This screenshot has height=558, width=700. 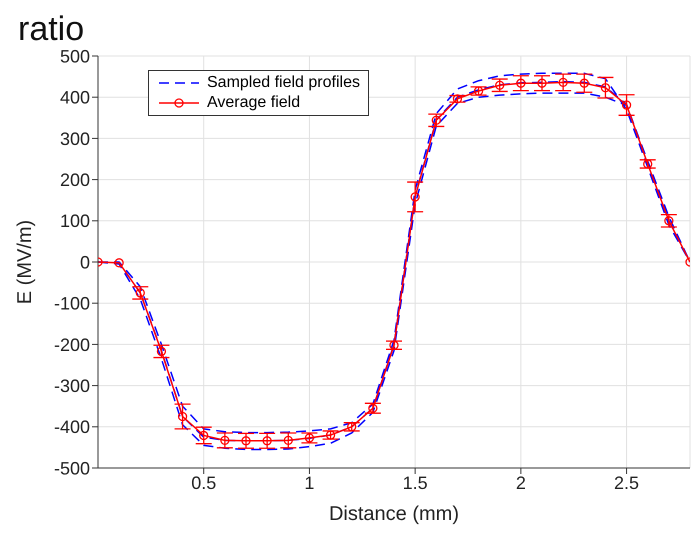 I want to click on x-tick-label: 1, so click(x=309, y=482).